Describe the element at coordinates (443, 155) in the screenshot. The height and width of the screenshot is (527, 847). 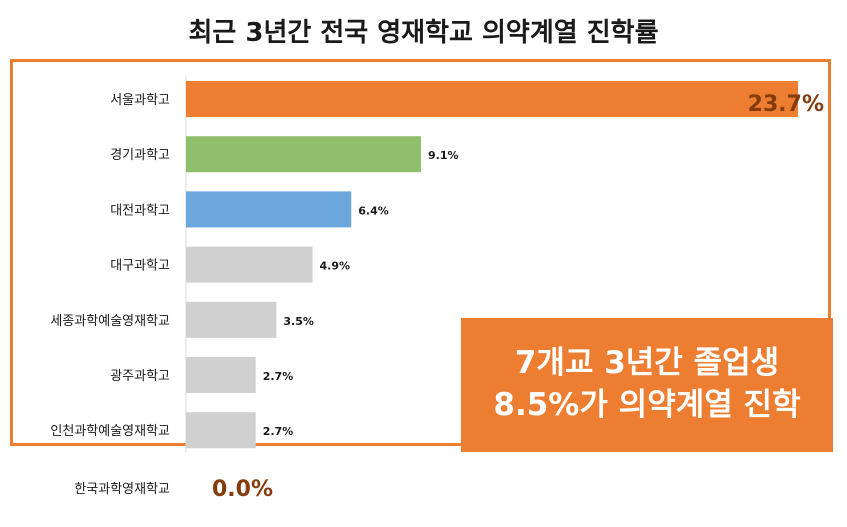
I see `data-label: 9.1%` at that location.